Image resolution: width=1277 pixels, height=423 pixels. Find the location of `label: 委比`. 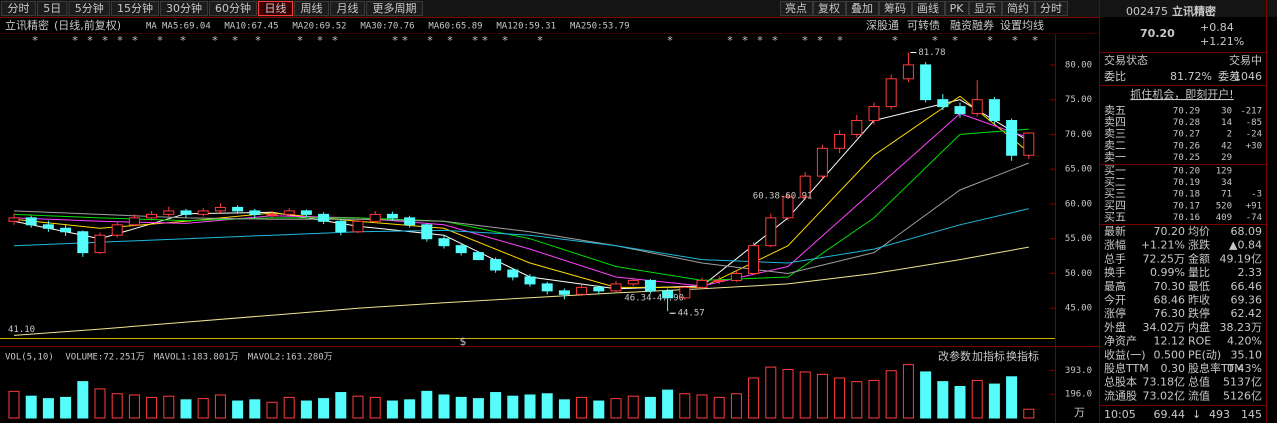

label: 委比 is located at coordinates (1115, 76).